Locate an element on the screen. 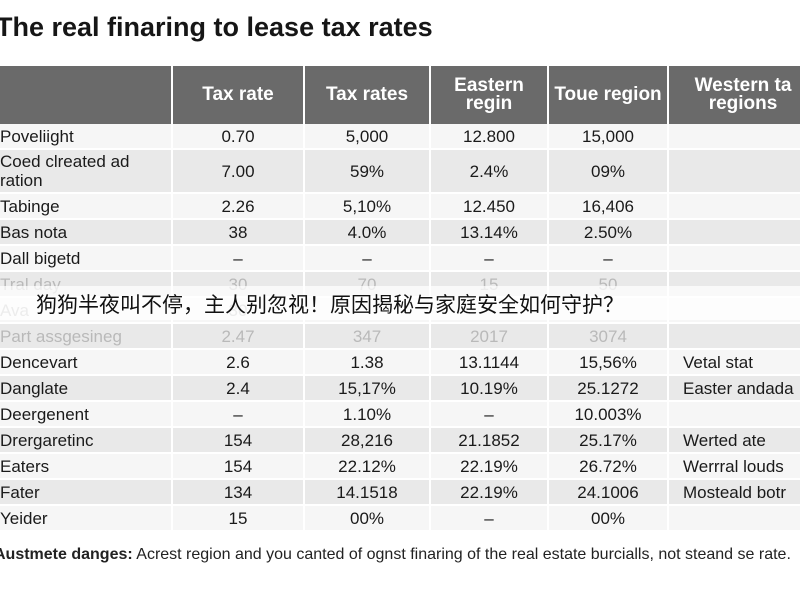 This screenshot has width=800, height=600. table-cell: 14.1518 is located at coordinates (367, 492).